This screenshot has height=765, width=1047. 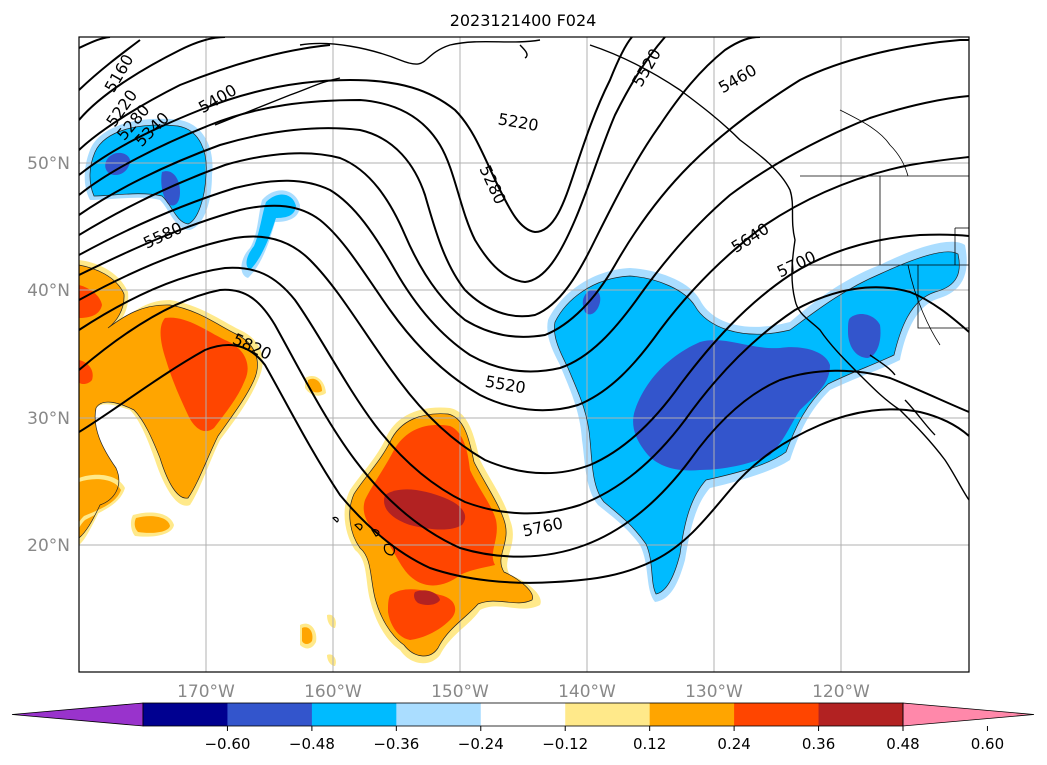 I want to click on lat-label: 50°N, so click(x=48, y=164).